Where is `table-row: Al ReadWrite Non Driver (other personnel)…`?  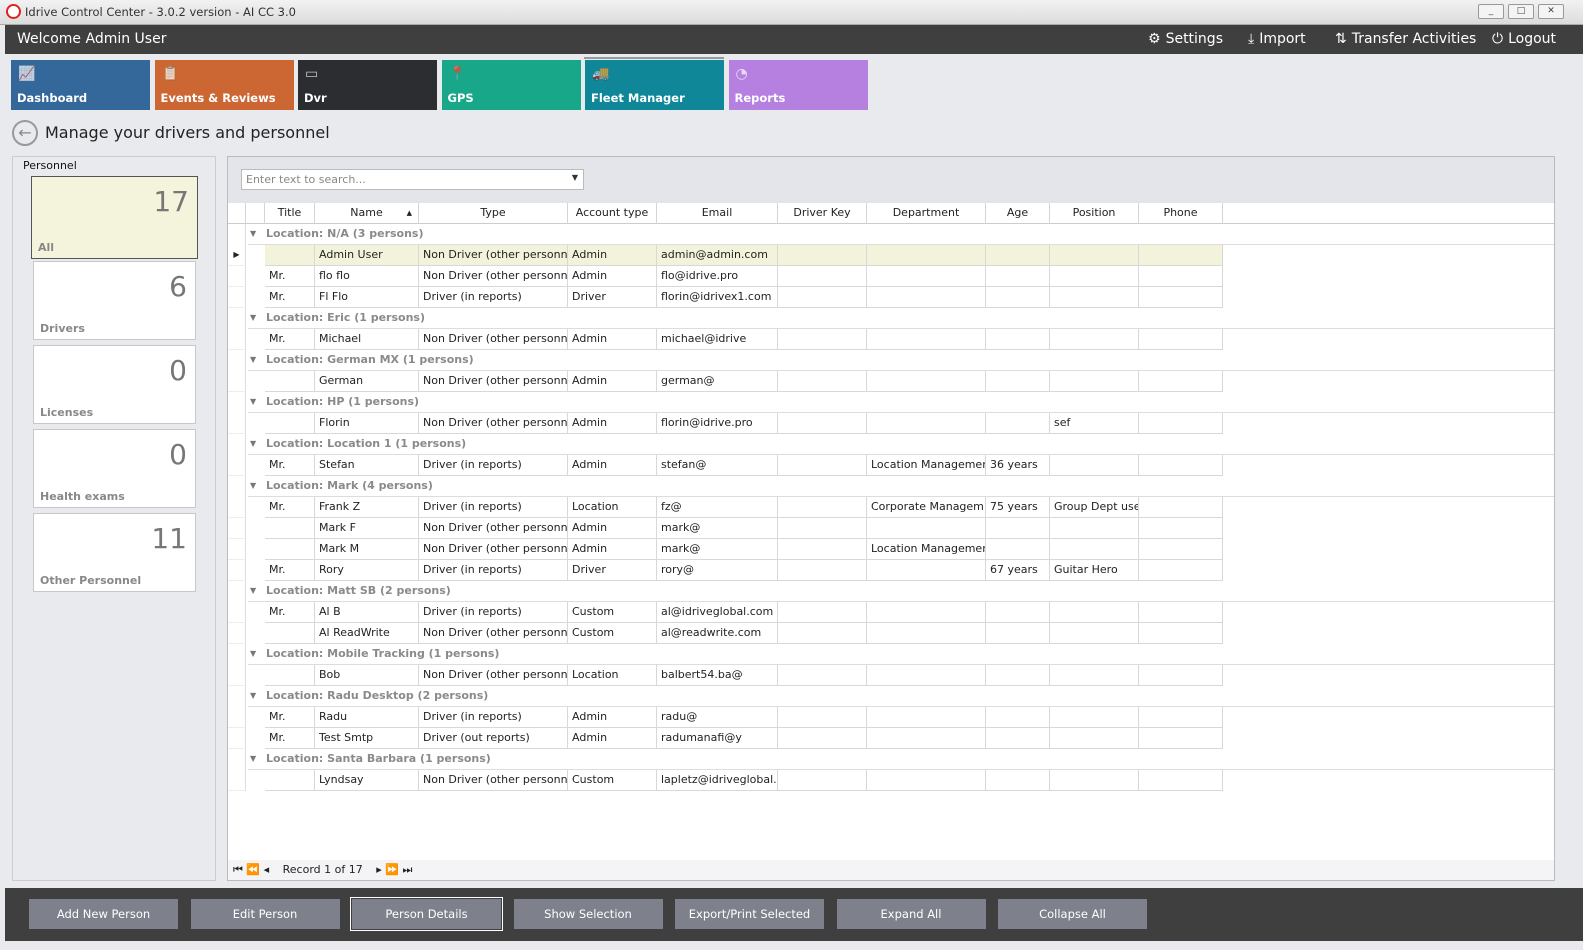
table-row: Al ReadWrite Non Driver (other personnel)… is located at coordinates (891, 633).